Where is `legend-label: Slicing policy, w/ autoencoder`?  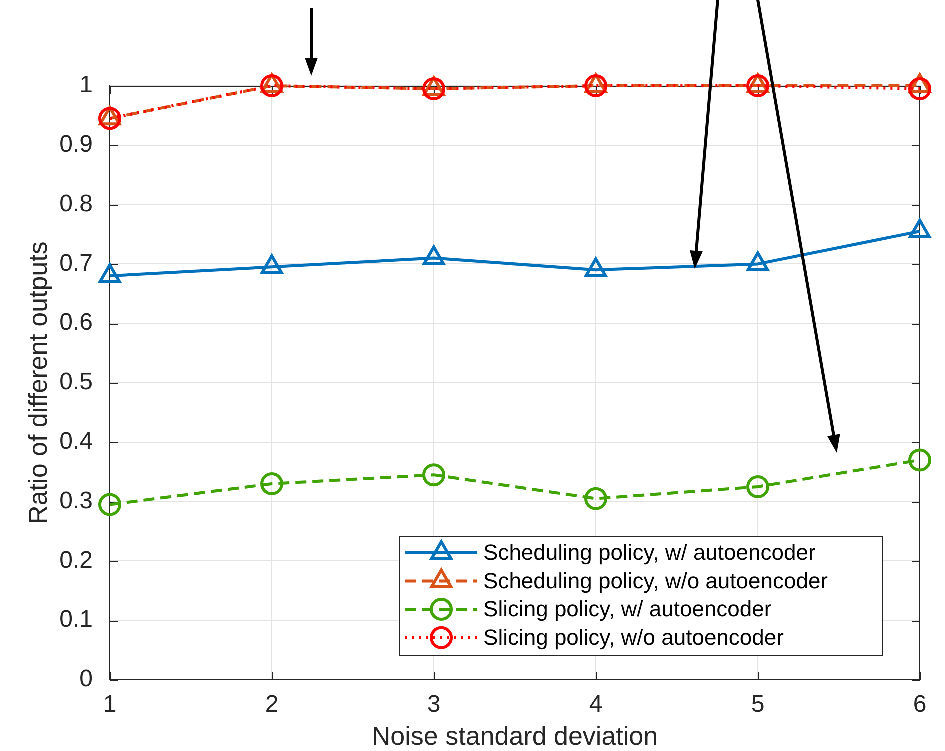 legend-label: Slicing policy, w/ autoencoder is located at coordinates (628, 609).